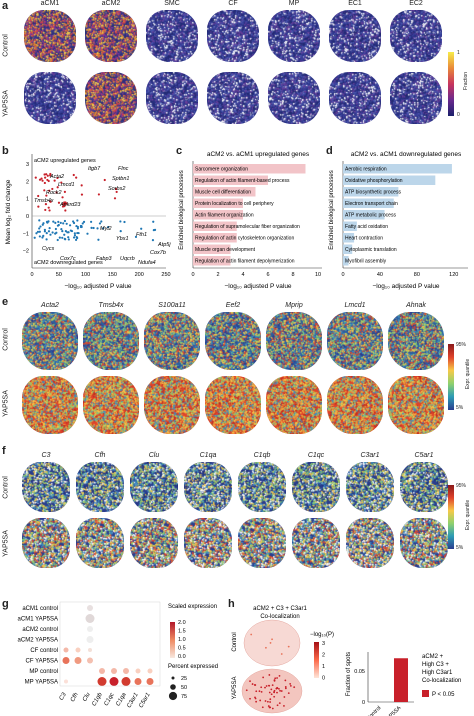  What do you see at coordinates (294, 3) in the screenshot?
I see `panel-a-col-mp: MP` at bounding box center [294, 3].